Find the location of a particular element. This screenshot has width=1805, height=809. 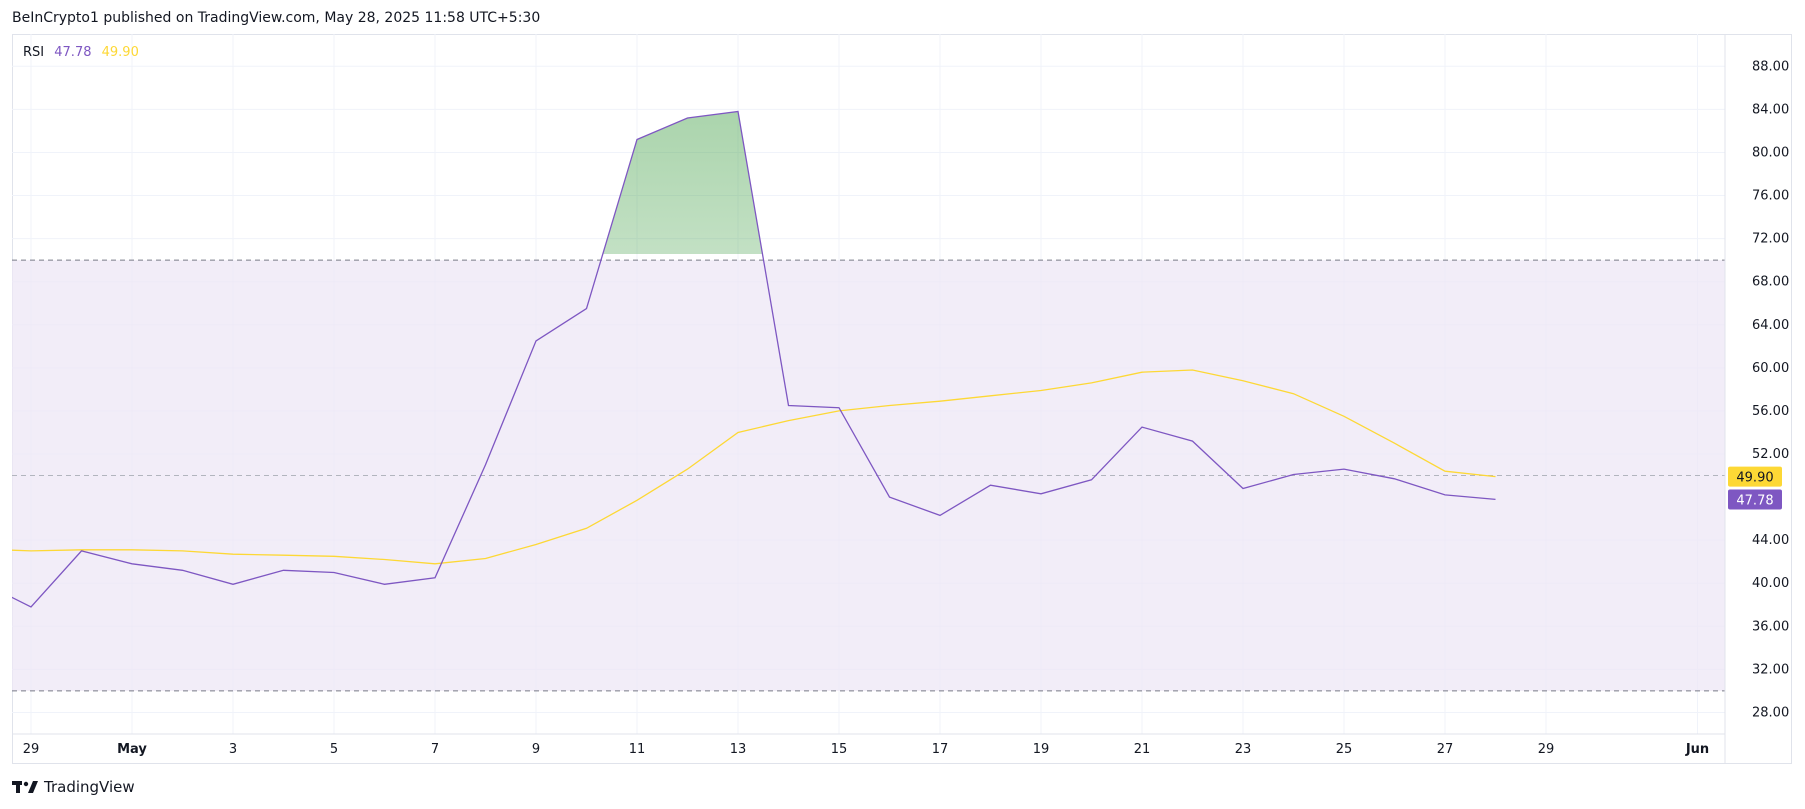

x-tick-label: 21 is located at coordinates (1142, 749).